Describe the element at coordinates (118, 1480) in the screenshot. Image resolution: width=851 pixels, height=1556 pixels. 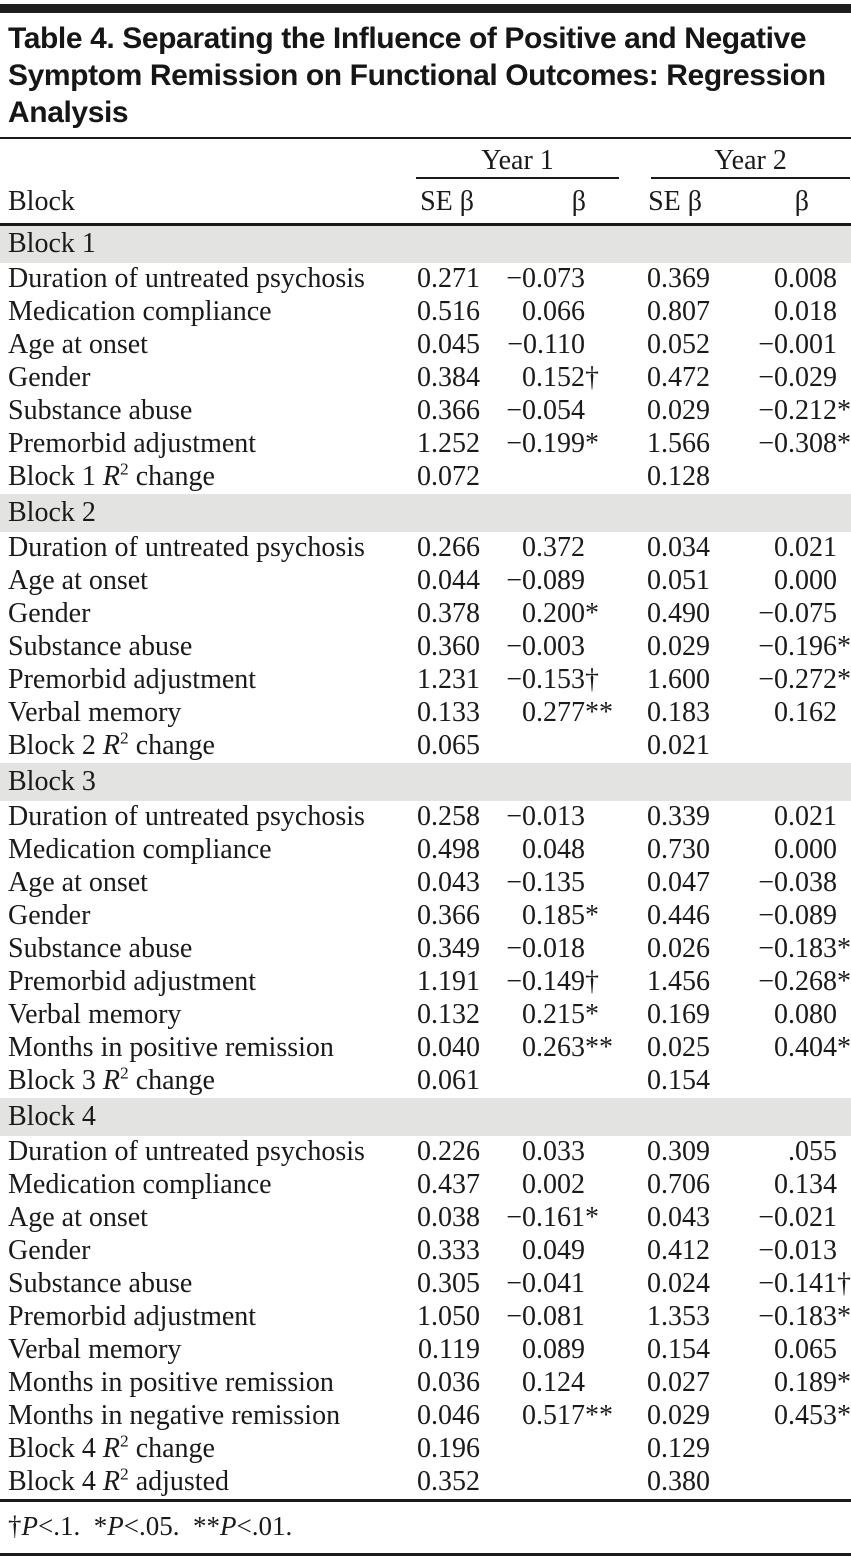
I see `row-label: Block 4 R2 adjusted` at that location.